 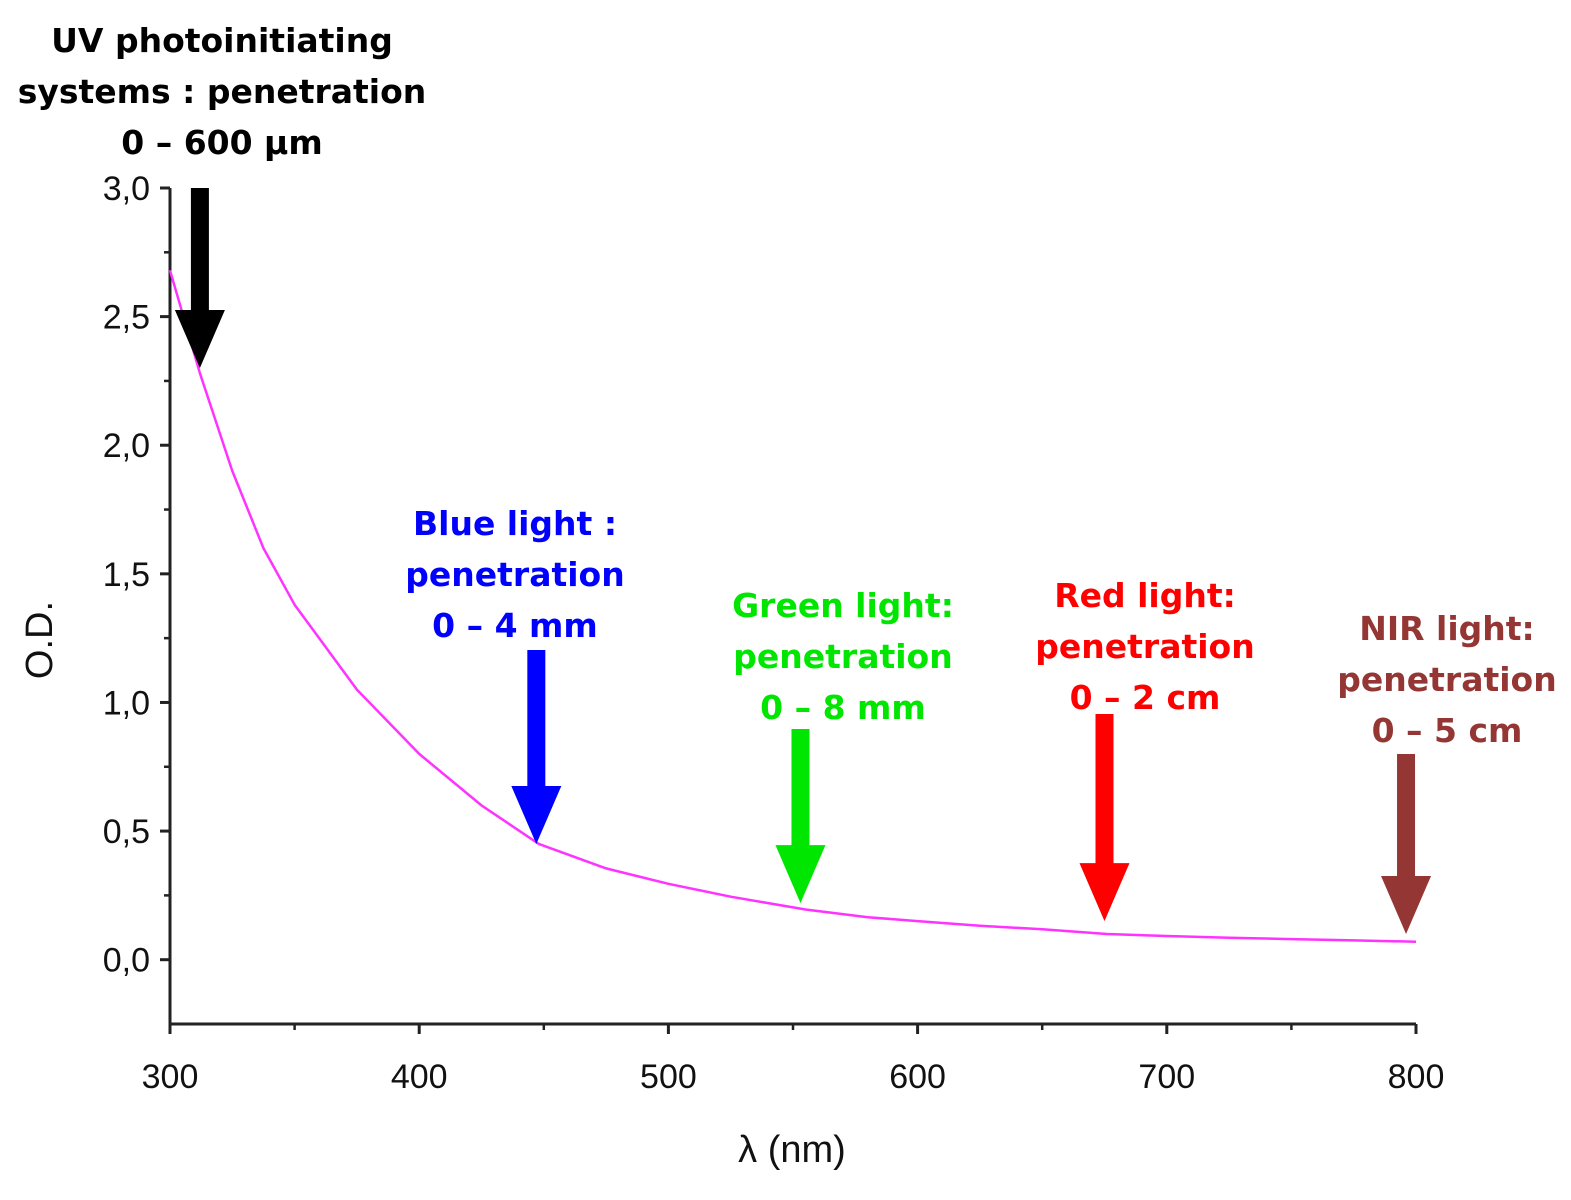 What do you see at coordinates (126, 446) in the screenshot?
I see `y-tick-label: 2,0` at bounding box center [126, 446].